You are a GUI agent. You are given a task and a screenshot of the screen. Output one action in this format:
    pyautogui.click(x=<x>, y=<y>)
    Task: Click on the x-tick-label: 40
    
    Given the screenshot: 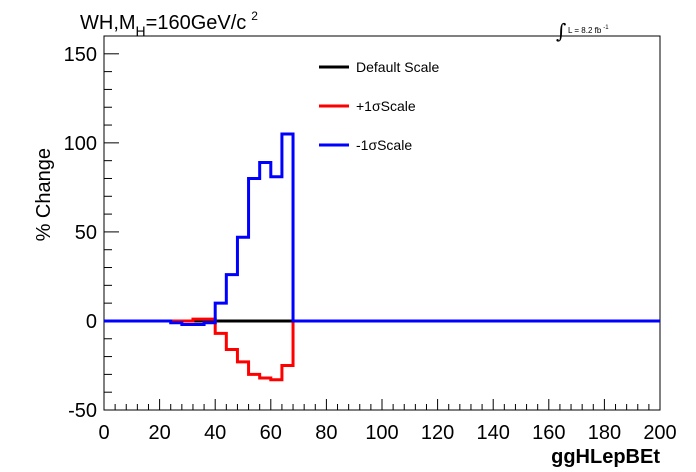 What is the action you would take?
    pyautogui.click(x=215, y=433)
    